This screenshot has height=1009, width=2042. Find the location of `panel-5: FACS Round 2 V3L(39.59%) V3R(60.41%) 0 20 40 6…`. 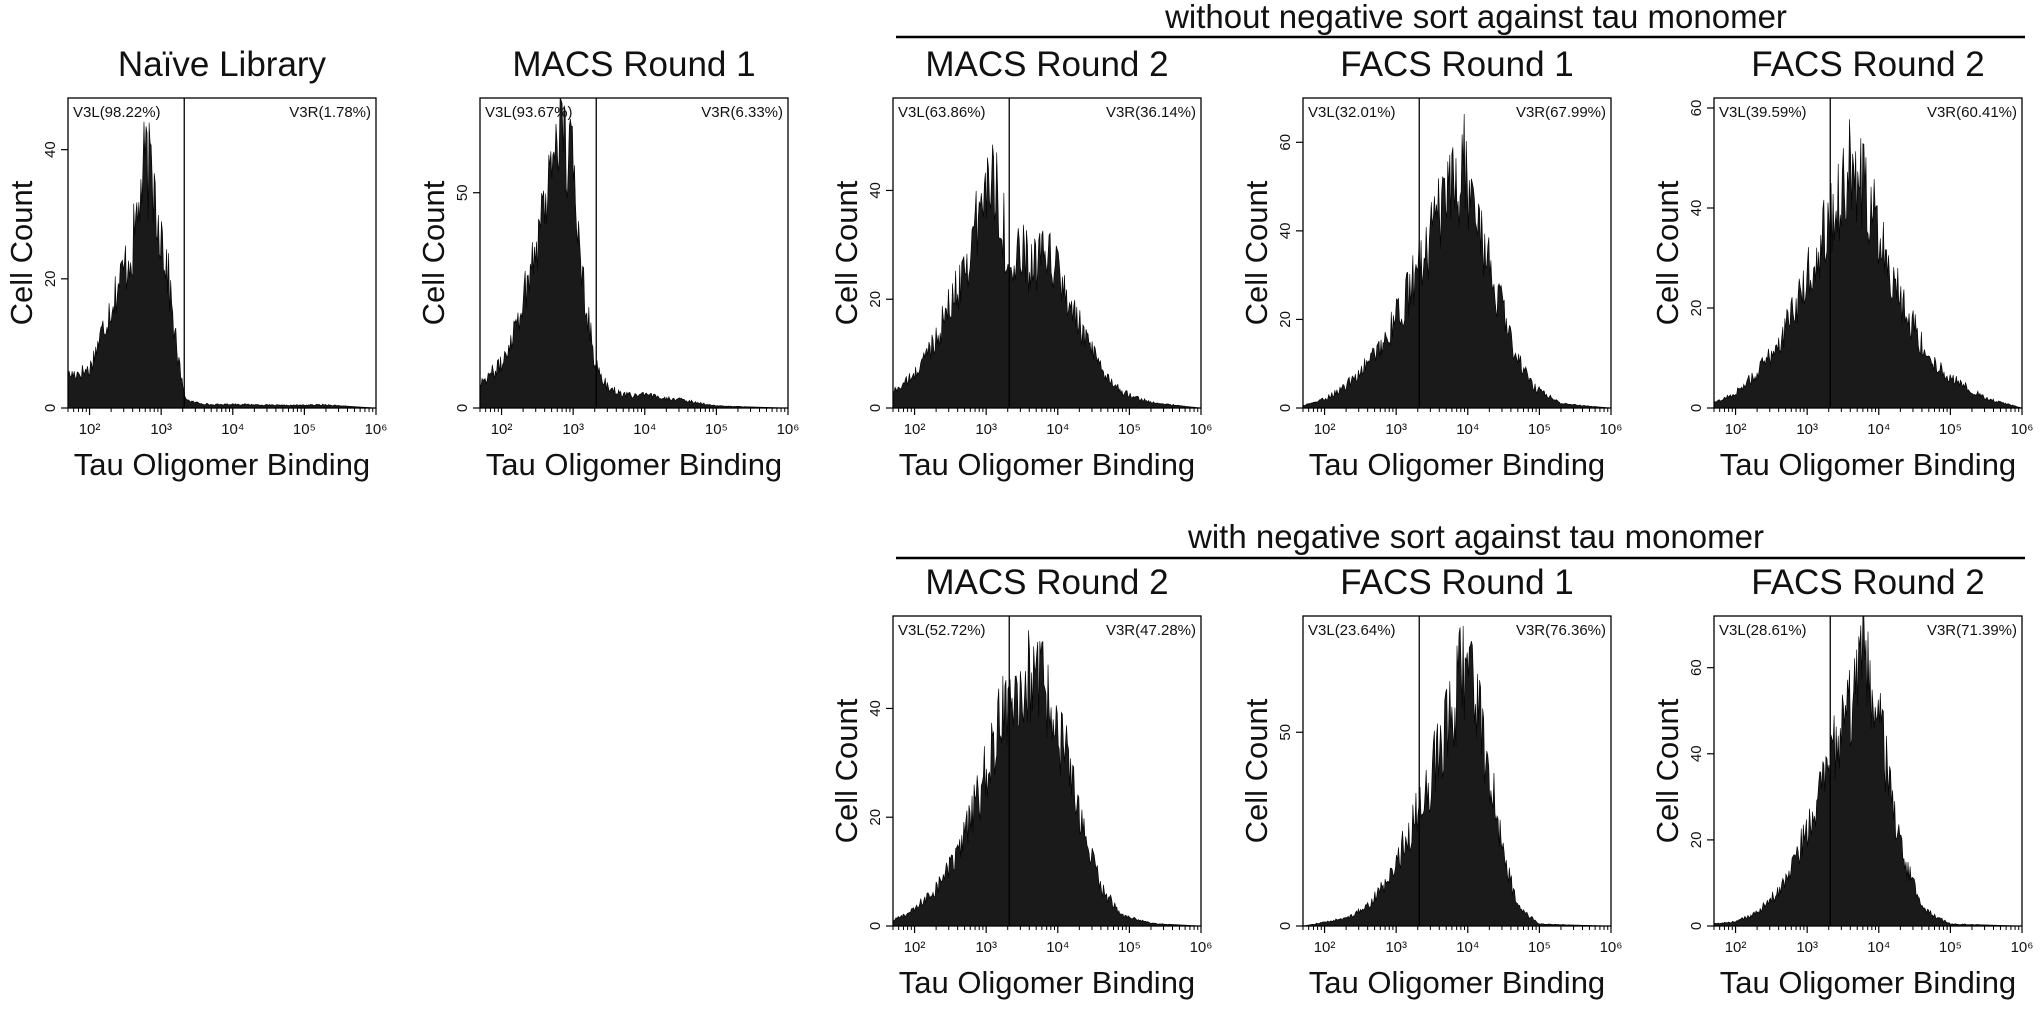

panel-5: FACS Round 2 V3L(39.59%) V3R(60.41%) 0 20 40 6… is located at coordinates (1841, 263).